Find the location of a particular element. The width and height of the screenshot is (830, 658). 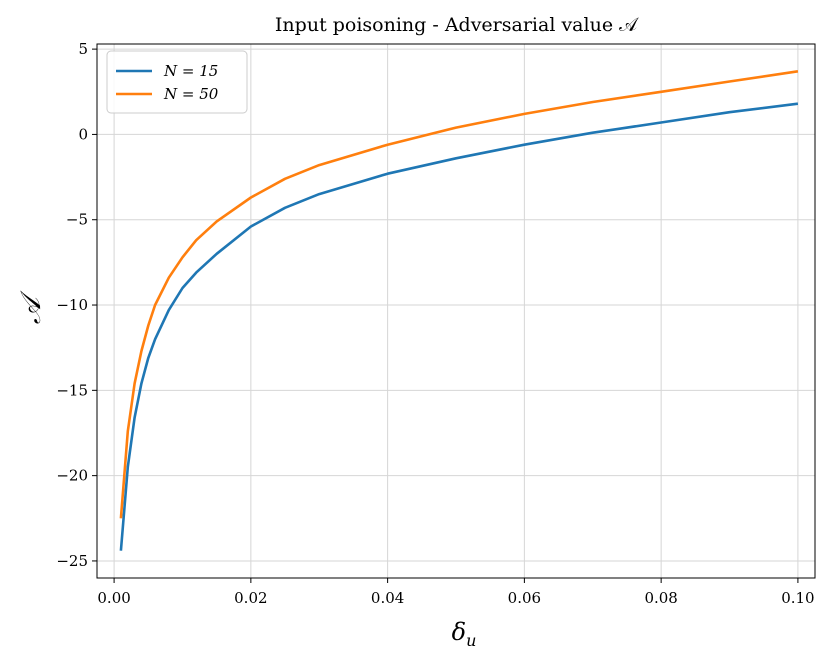

legend: N = 15 N = 50 is located at coordinates (177, 82).